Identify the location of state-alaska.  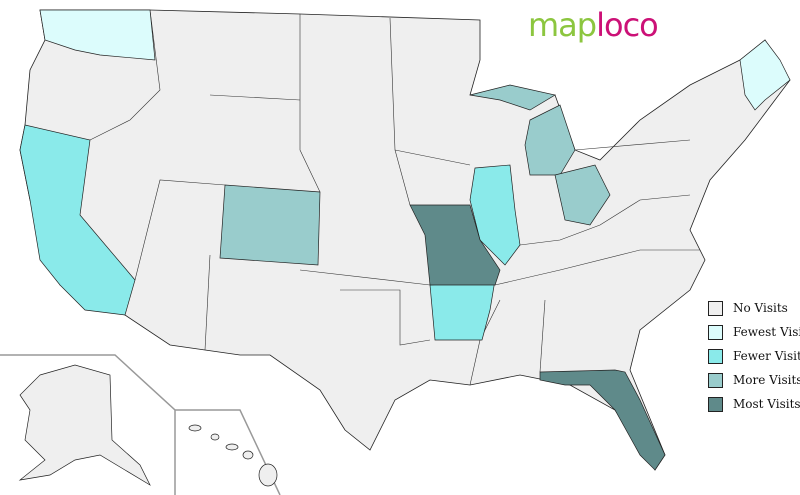
(84, 425).